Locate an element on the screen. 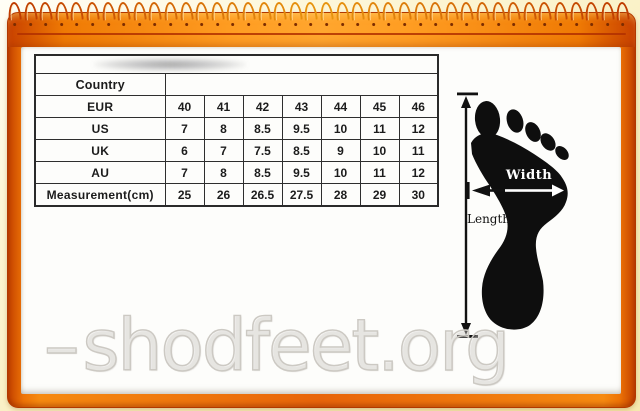 This screenshot has height=411, width=640. table-cell: 9 is located at coordinates (340, 150).